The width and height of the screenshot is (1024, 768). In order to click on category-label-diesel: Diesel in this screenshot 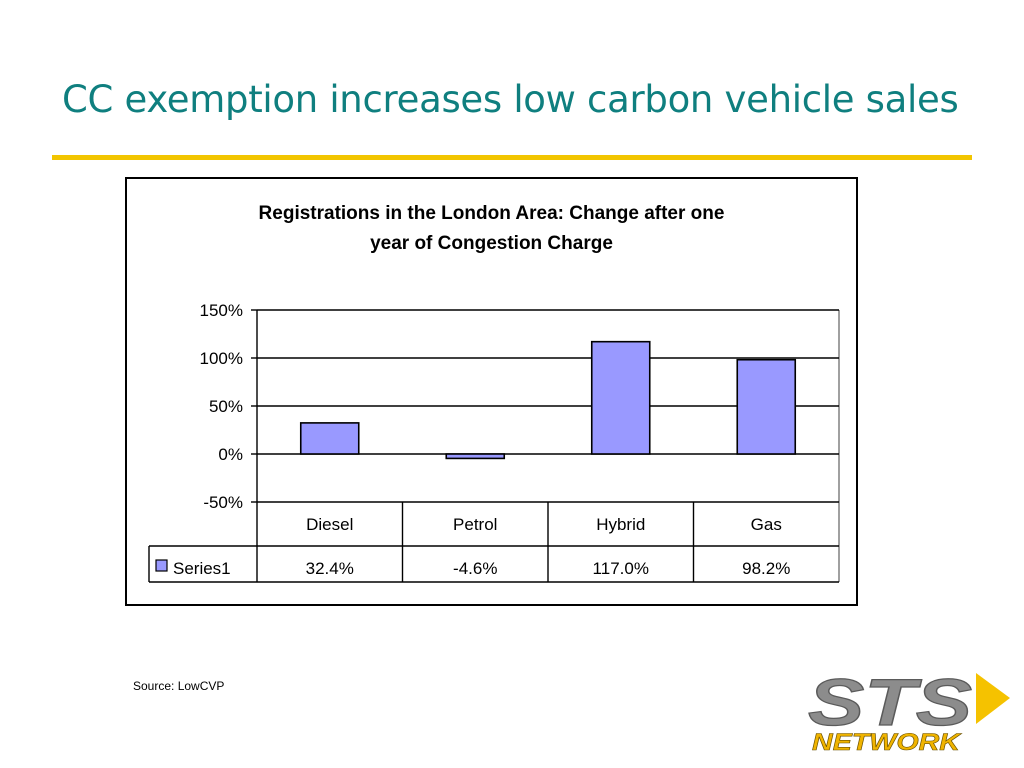, I will do `click(329, 524)`.